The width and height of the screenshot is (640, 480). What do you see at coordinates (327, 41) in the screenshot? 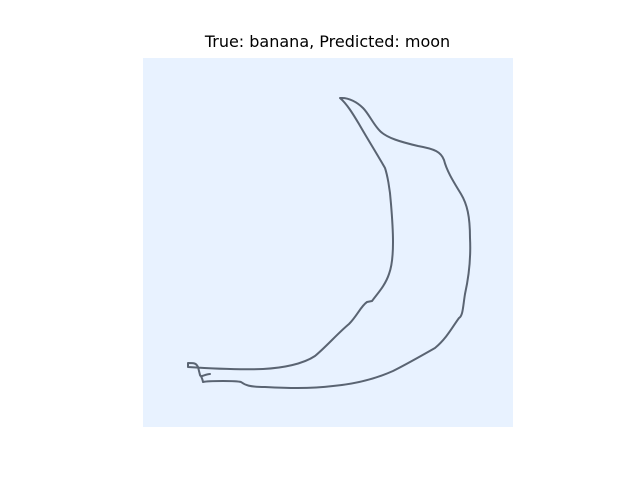
I see `figure-title: True: banana, Predicted: moon` at bounding box center [327, 41].